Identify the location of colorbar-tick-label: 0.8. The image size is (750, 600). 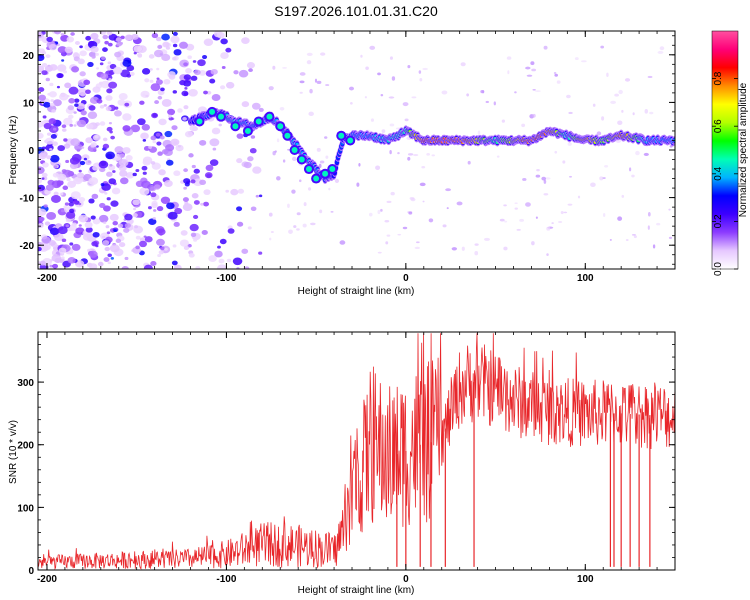
(718, 78).